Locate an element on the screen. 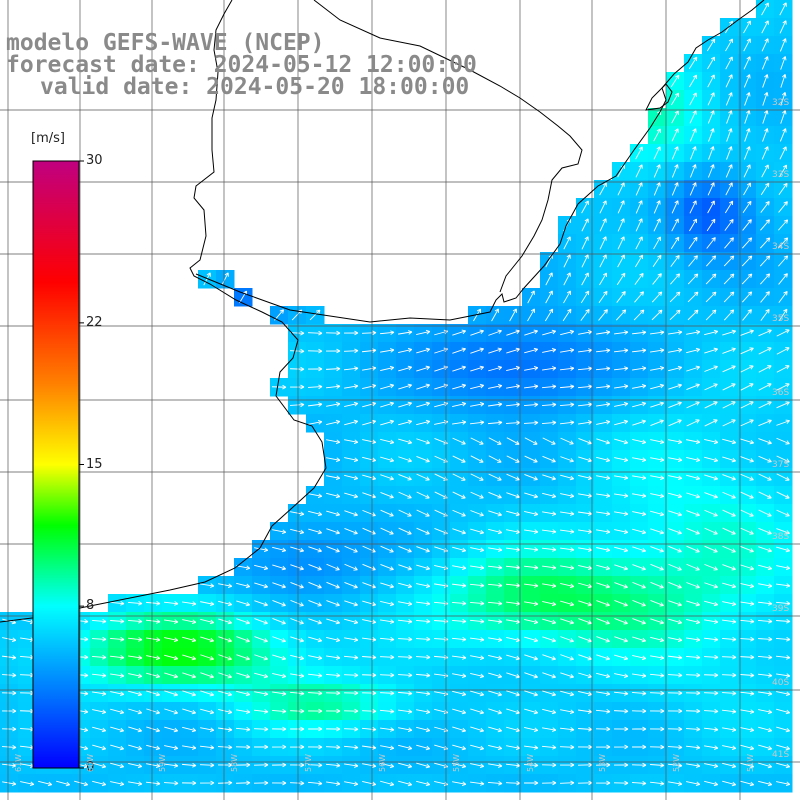 Image resolution: width=800 pixels, height=800 pixels. colorbar-tick-8: 8 is located at coordinates (90, 606).